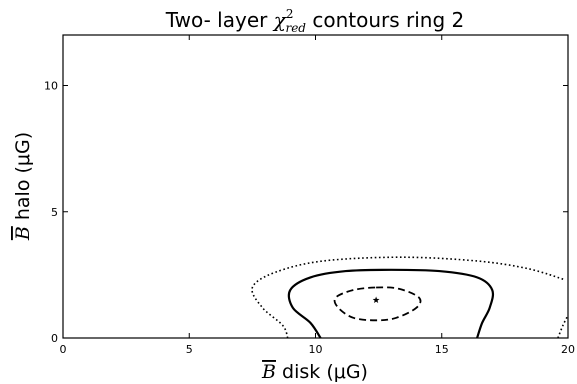  I want to click on x-axis-label: B disk (μG), so click(314, 372).